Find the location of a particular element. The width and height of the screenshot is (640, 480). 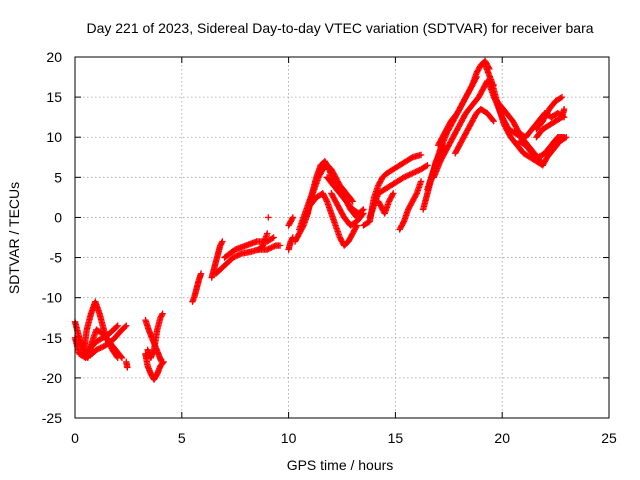

x-tick-label: 0 is located at coordinates (75, 438).